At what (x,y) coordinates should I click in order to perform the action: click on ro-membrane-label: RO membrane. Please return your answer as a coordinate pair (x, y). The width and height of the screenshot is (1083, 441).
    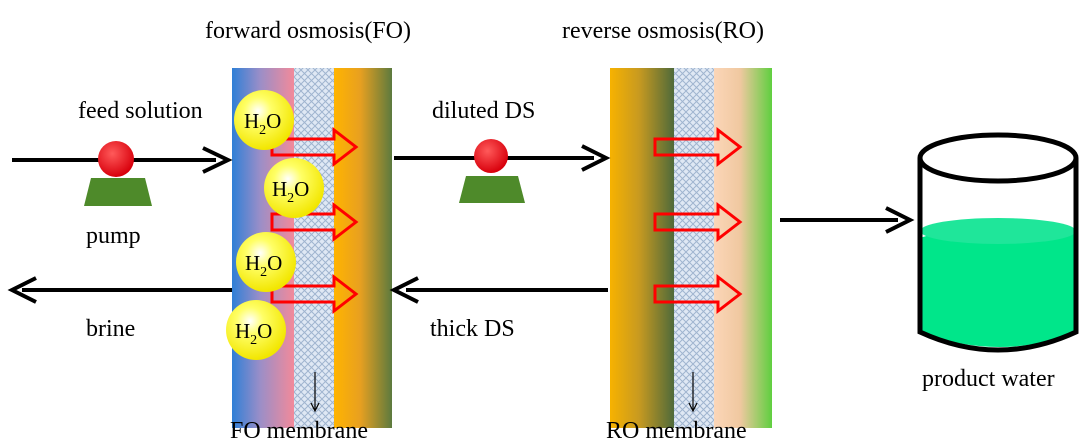
    Looking at the image, I should click on (676, 429).